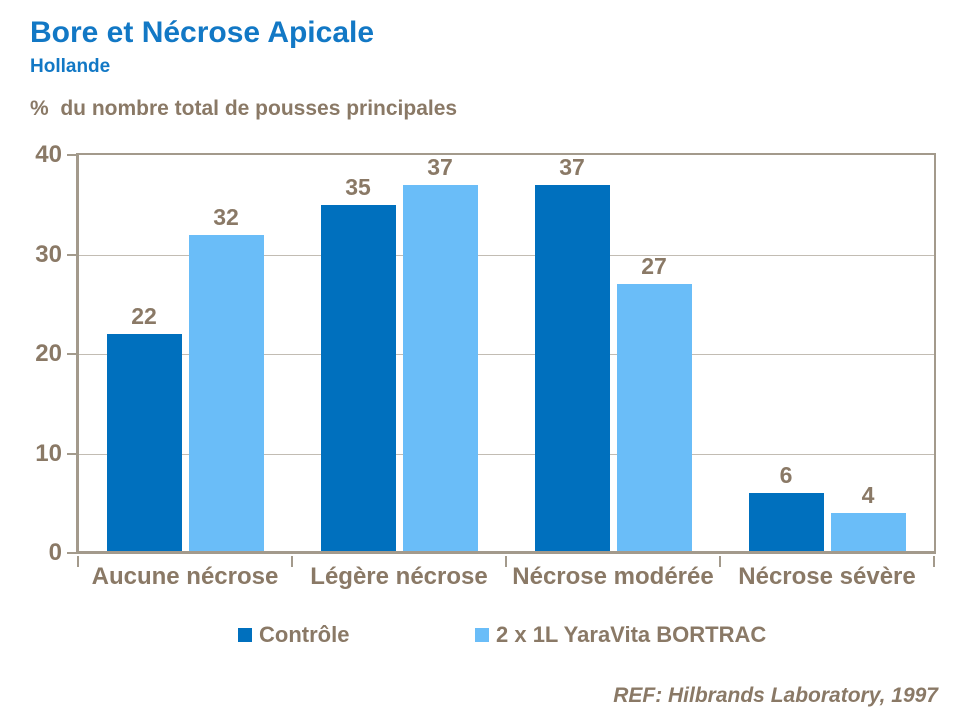 The width and height of the screenshot is (960, 720). What do you see at coordinates (48, 154) in the screenshot?
I see `y-axis-tick-label: 40` at bounding box center [48, 154].